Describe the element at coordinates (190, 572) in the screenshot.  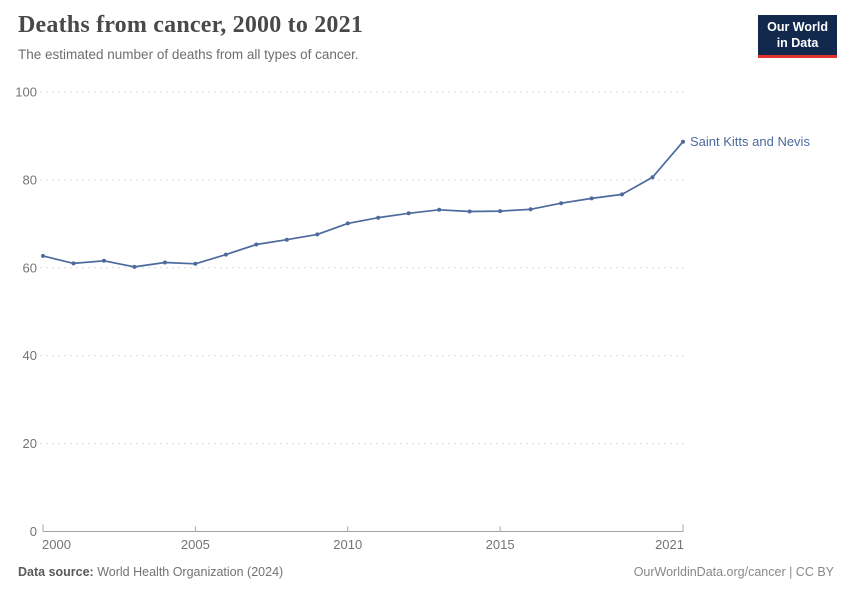
I see `data-source-value: World Health Organization (2024)` at that location.